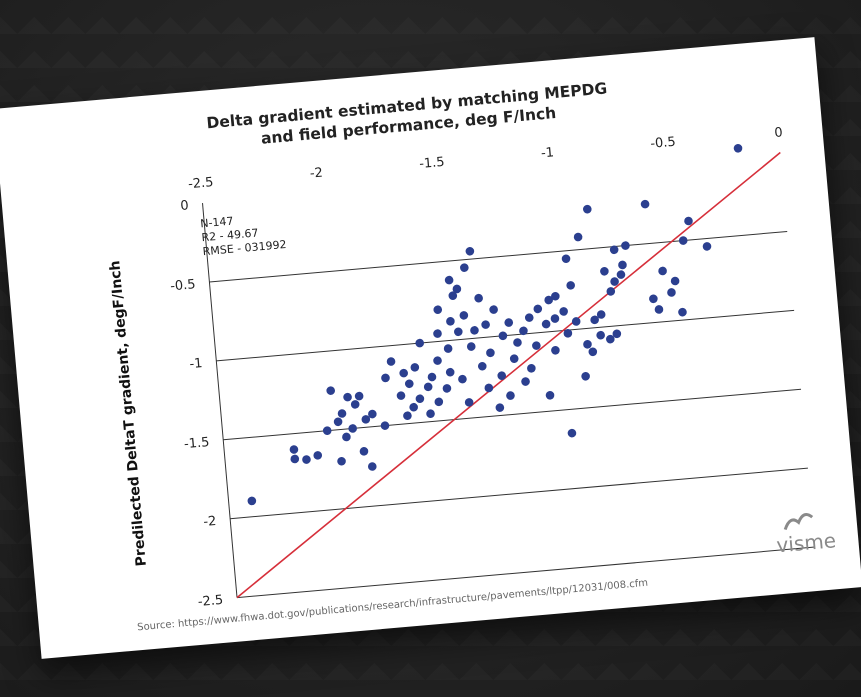 The image size is (861, 697). Describe the element at coordinates (220, 400) in the screenshot. I see `y-axis-line` at that location.